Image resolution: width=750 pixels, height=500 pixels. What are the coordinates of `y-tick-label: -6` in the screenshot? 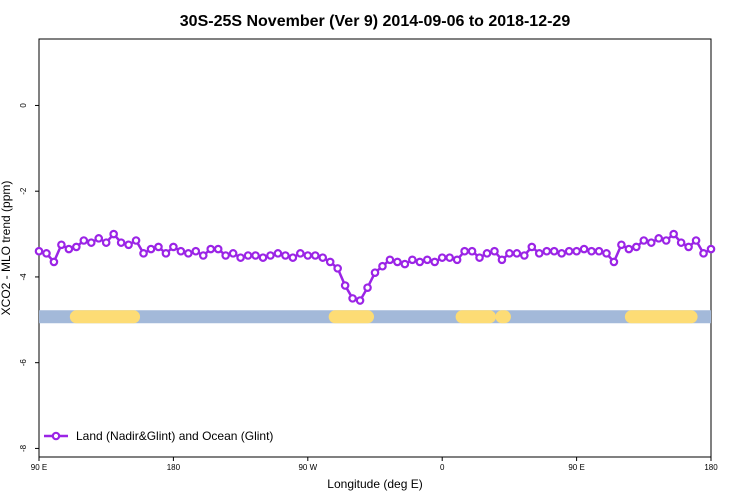 It's located at (23, 363).